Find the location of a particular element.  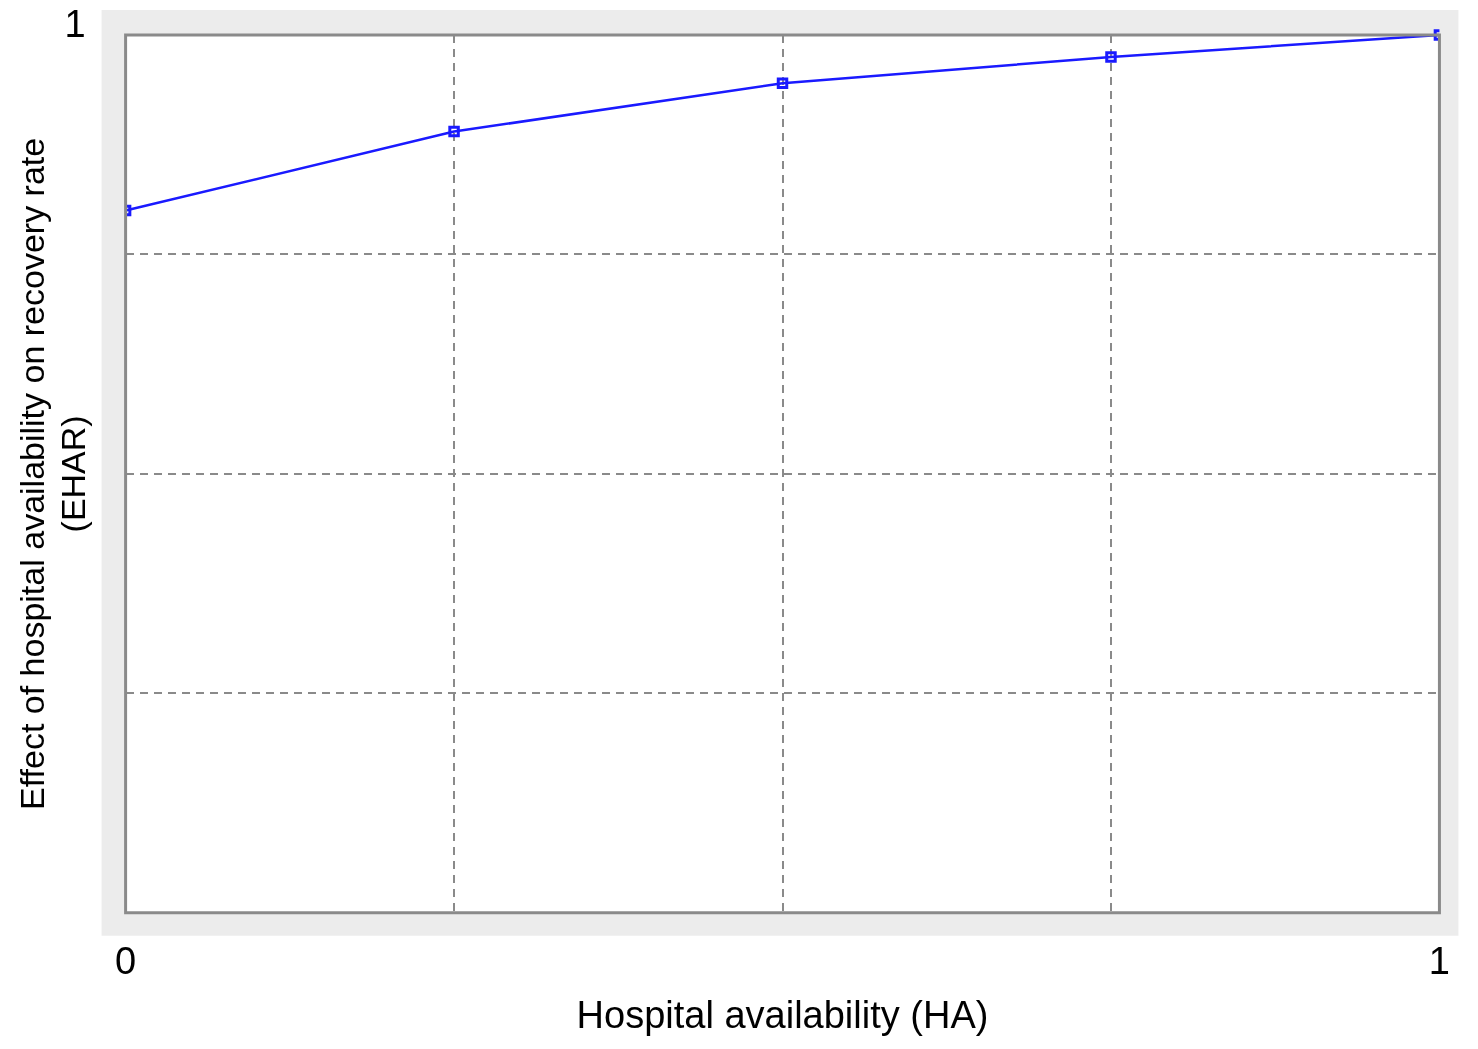

x-axis-title: Hospital availability (HA) is located at coordinates (782, 1014).